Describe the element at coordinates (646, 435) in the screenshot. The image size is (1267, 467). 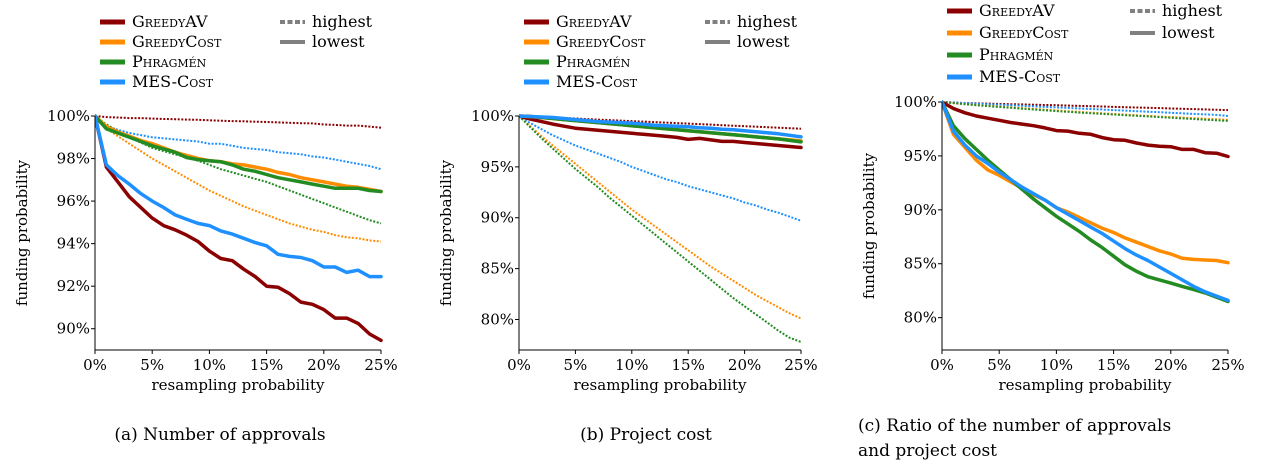
I see `figure-caption: (b) Project cost` at that location.